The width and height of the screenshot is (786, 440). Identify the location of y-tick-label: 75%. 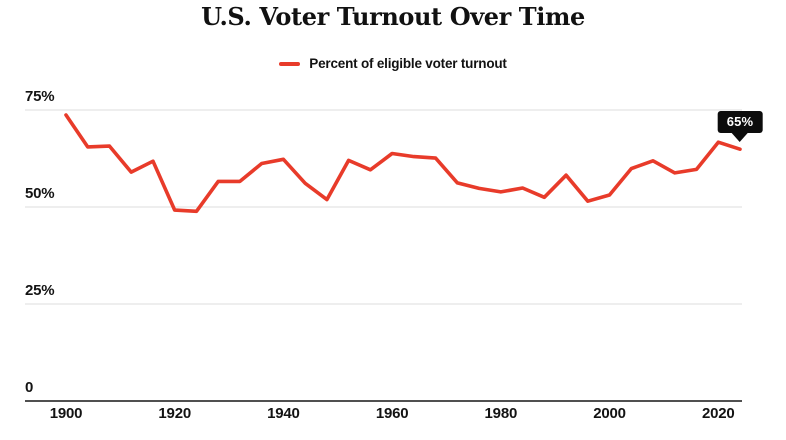
(40, 96).